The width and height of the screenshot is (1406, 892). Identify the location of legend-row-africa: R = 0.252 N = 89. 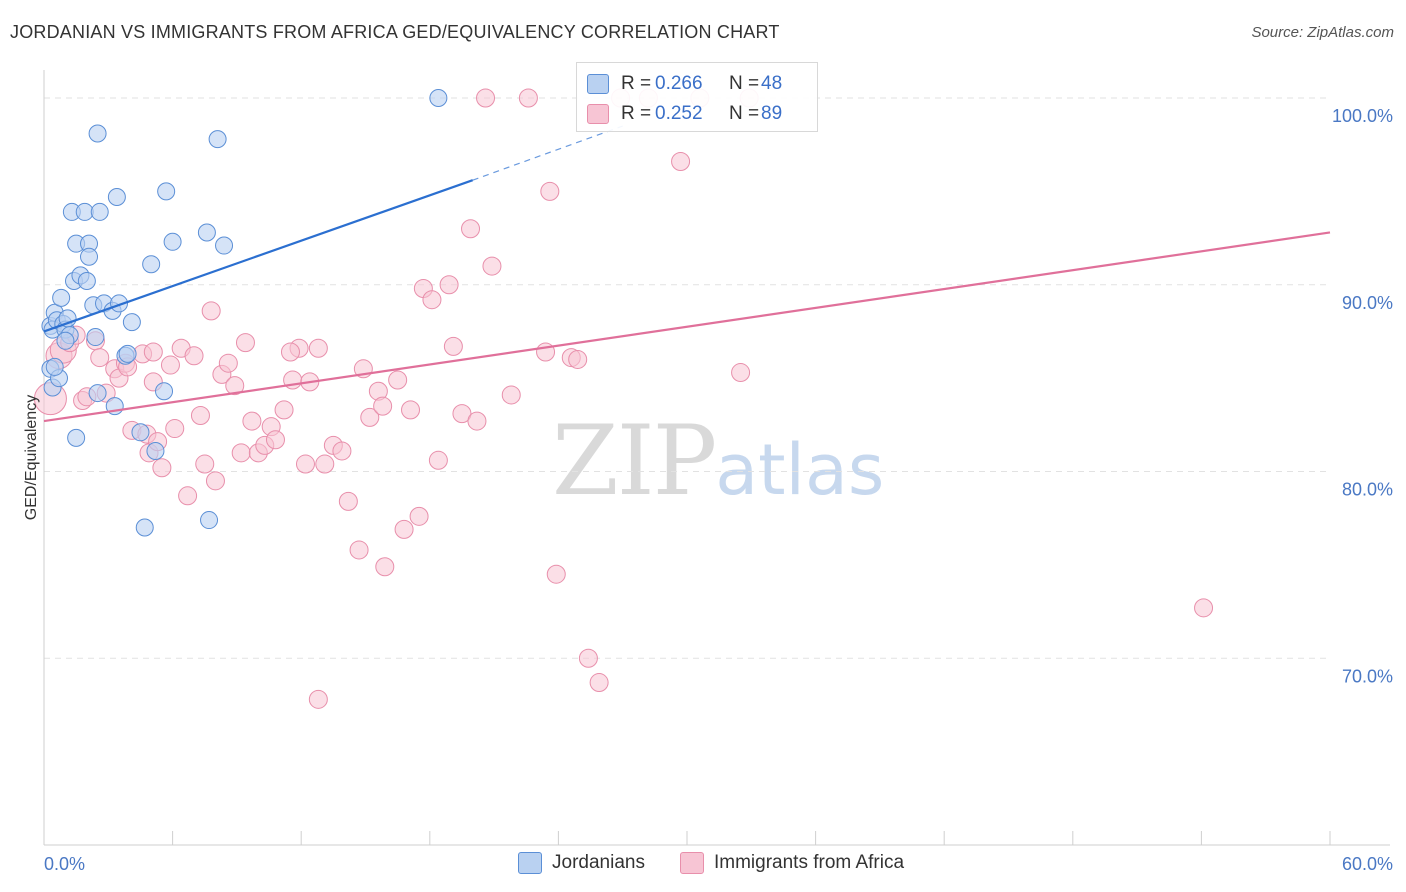
(684, 114).